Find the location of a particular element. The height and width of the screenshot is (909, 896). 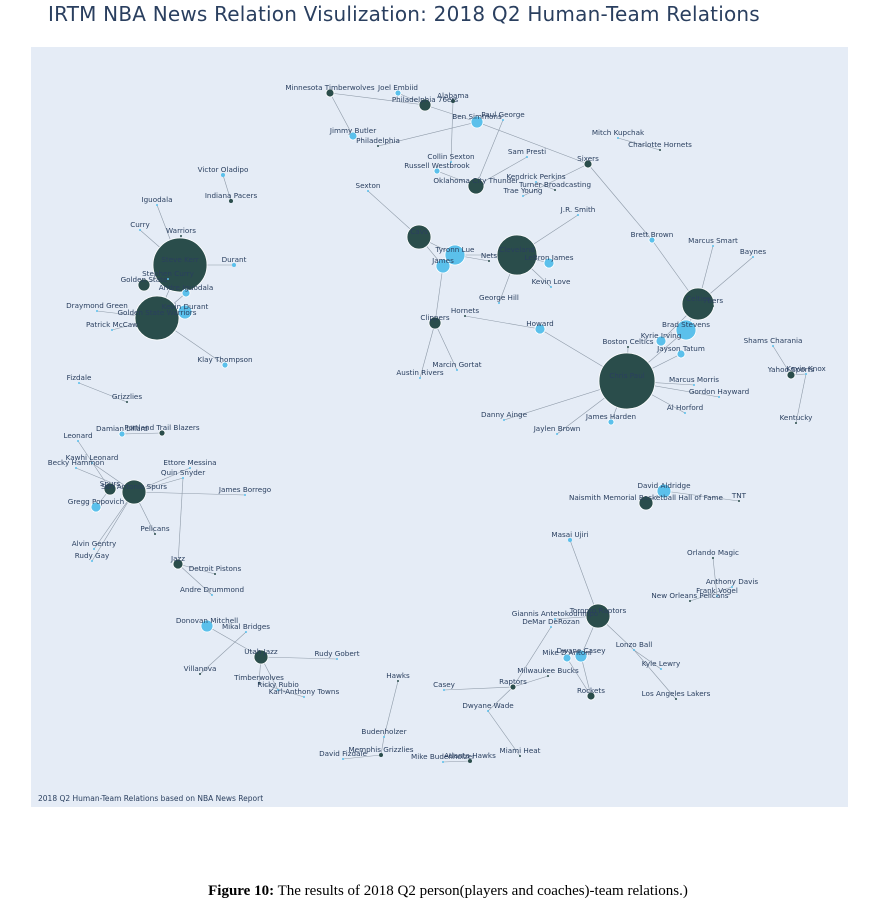

node-atlanta-hawks is located at coordinates (470, 761).